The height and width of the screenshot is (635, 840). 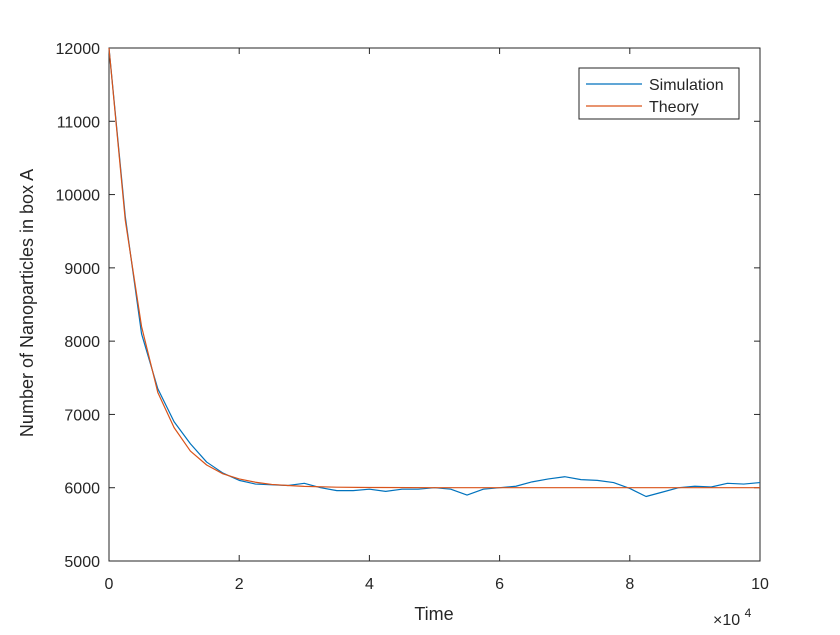 What do you see at coordinates (369, 584) in the screenshot?
I see `x-tick-label: 4` at bounding box center [369, 584].